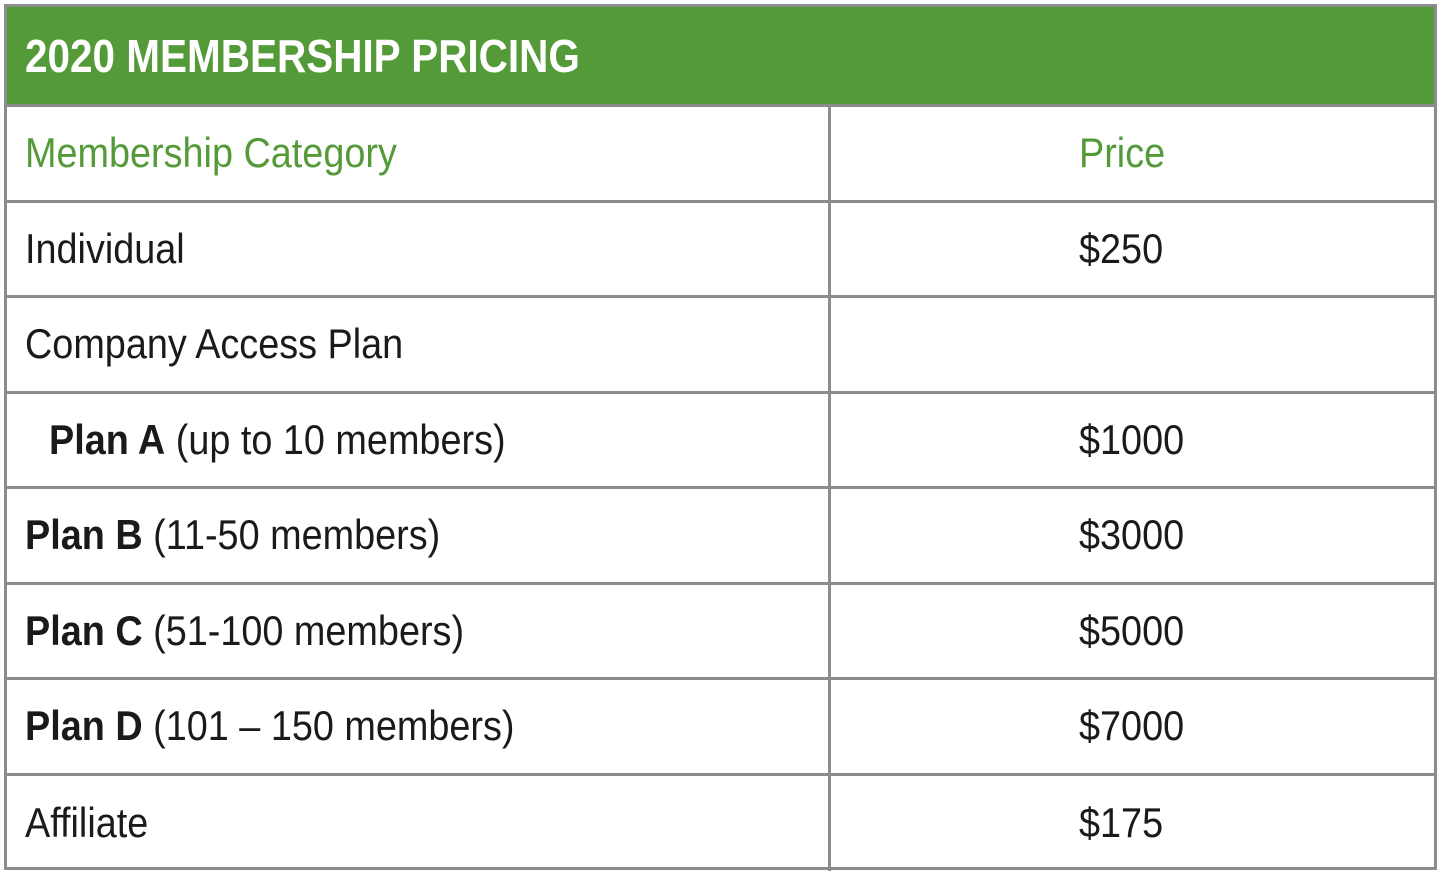  What do you see at coordinates (720, 57) in the screenshot?
I see `title-bar: 2020 MEMBERSHIP PRICING` at bounding box center [720, 57].